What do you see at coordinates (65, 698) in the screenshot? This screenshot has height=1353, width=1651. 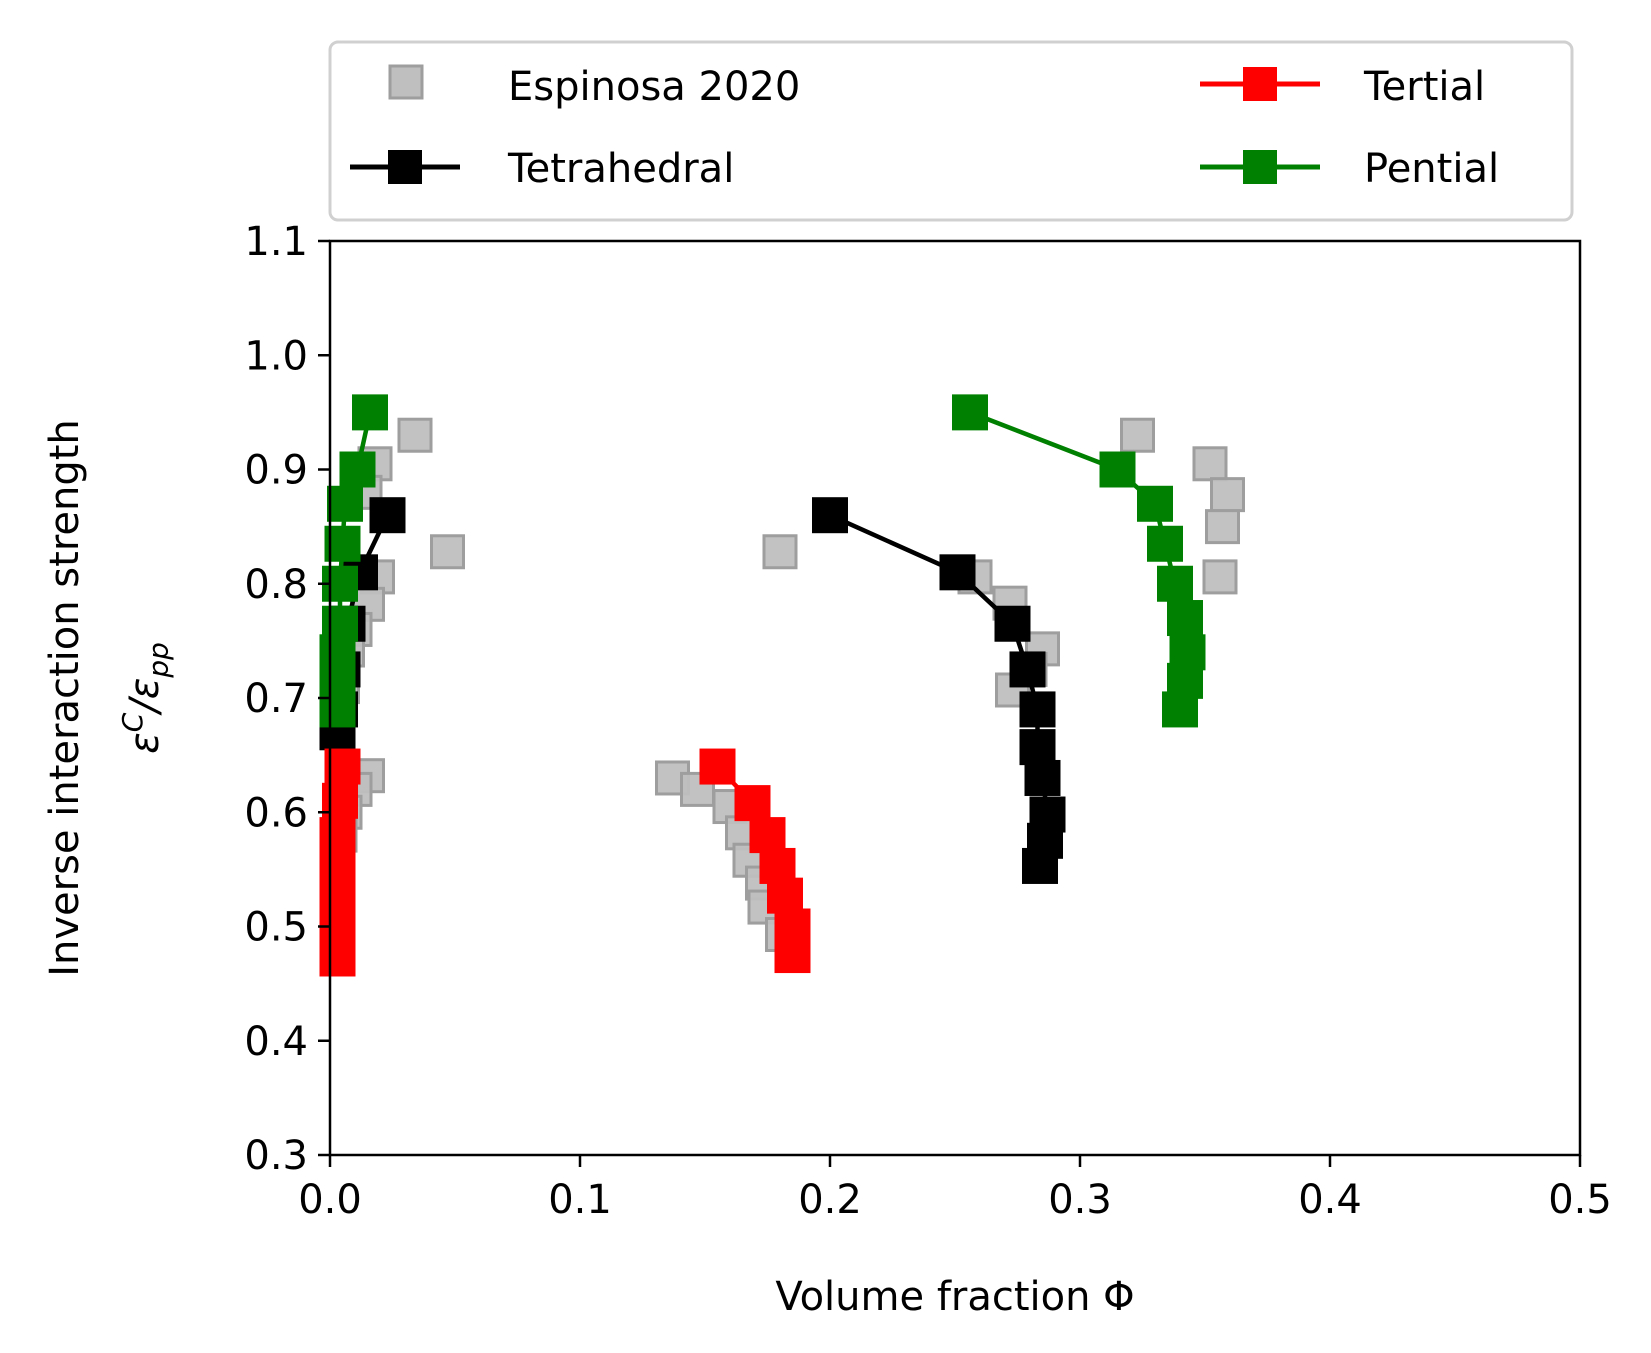 I see `y-axis-label-line1: Inverse interaction strength` at bounding box center [65, 698].